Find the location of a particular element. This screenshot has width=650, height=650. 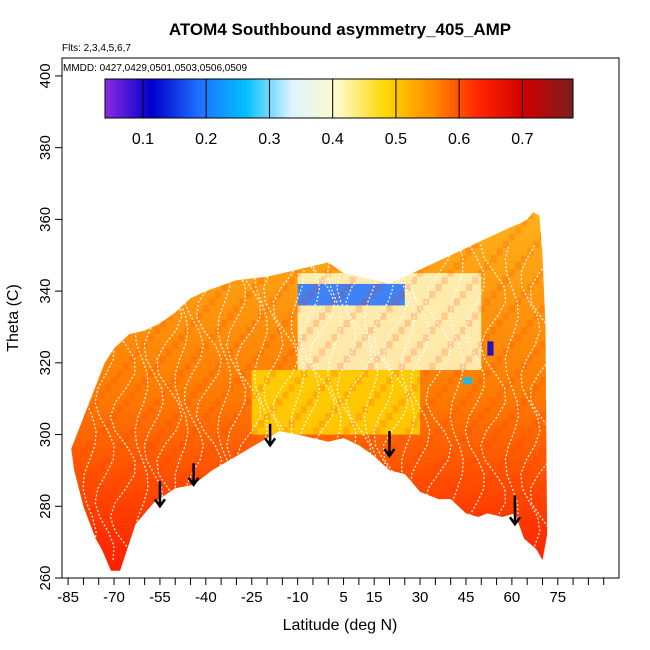

y-tick-label: 400 is located at coordinates (45, 75).